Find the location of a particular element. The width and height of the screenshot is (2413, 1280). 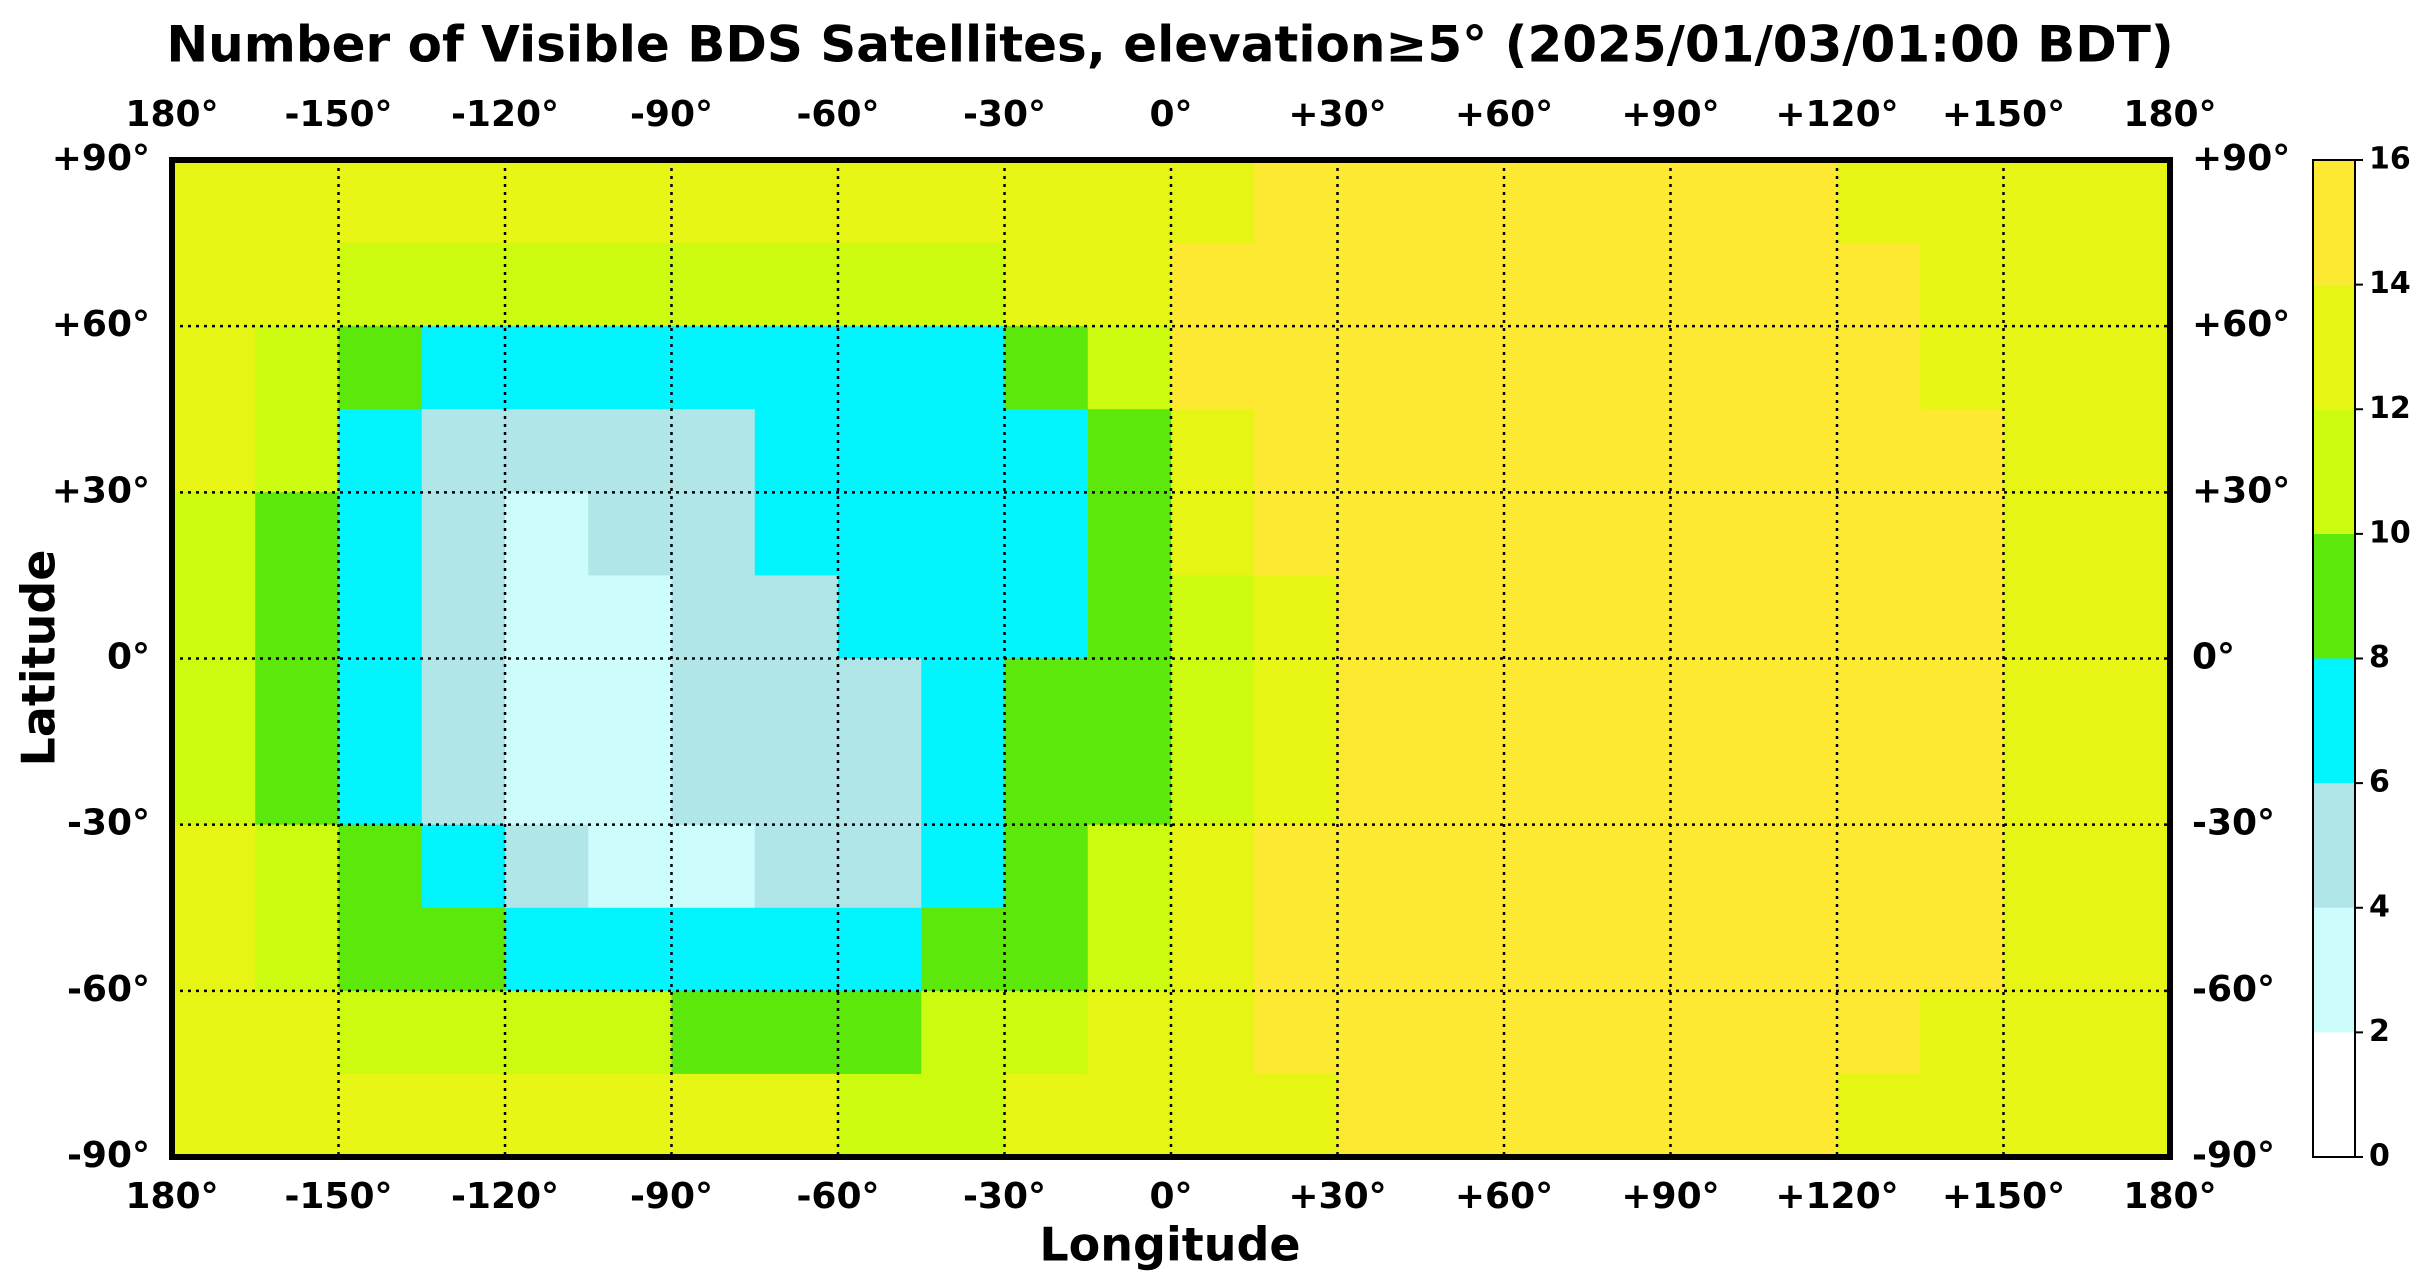

x-tick-label-top: +60° is located at coordinates (1504, 114).